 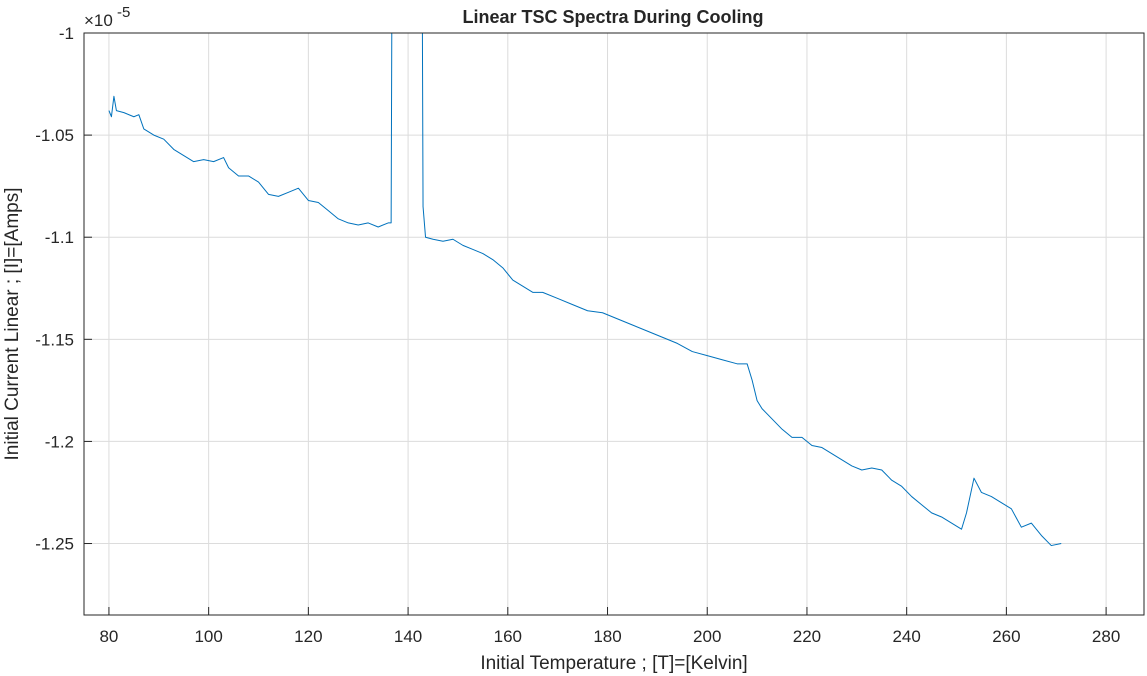 I want to click on x-tick-label: 80, so click(x=108, y=636).